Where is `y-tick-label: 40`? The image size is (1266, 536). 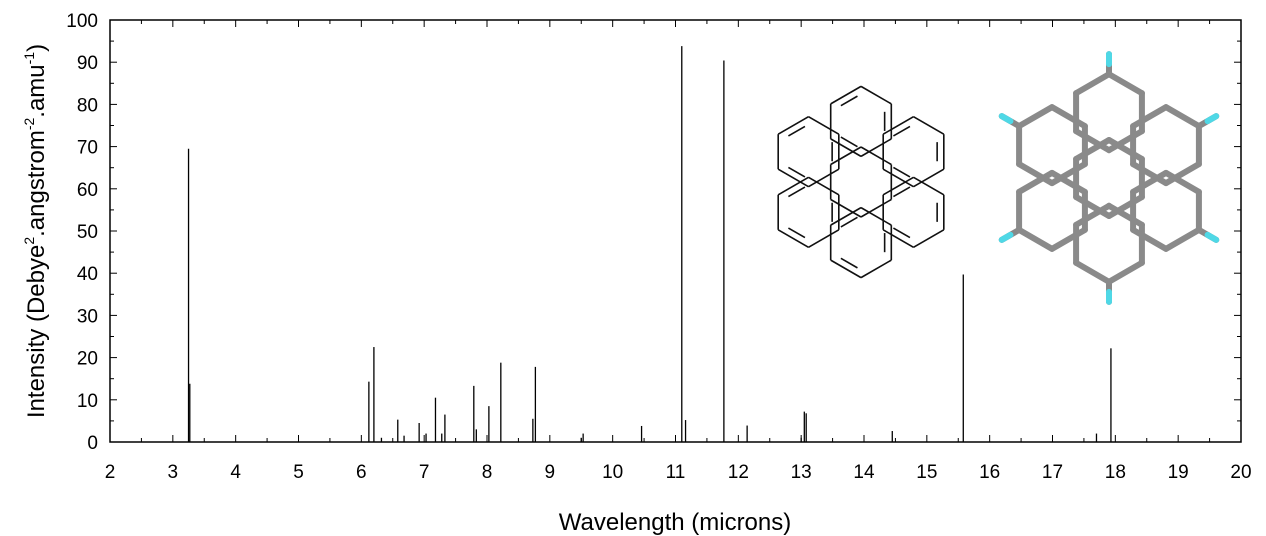 y-tick-label: 40 is located at coordinates (87, 274).